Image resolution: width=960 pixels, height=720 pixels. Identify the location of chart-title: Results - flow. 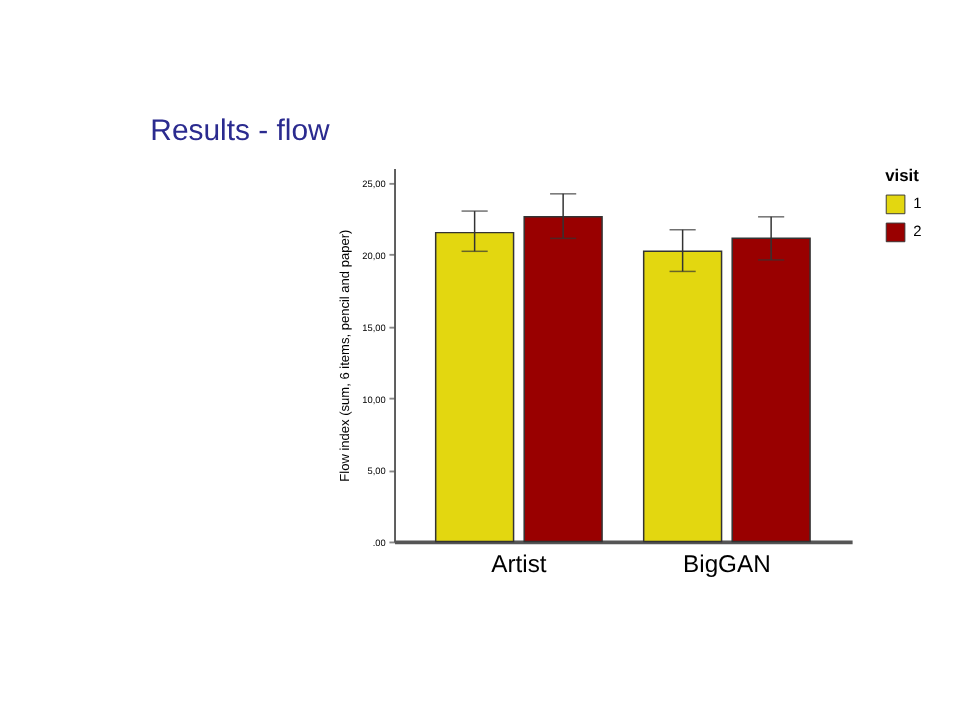
(240, 130).